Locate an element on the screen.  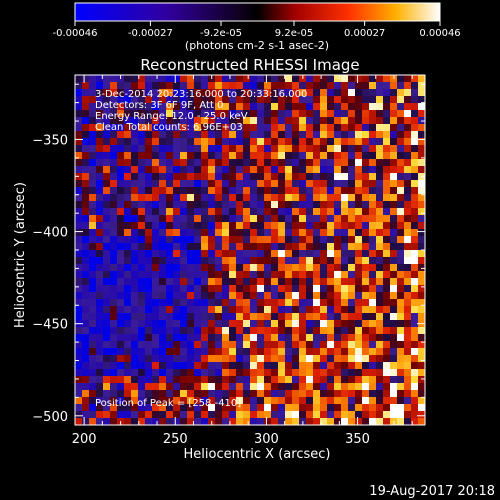
colorbar-tick-label: 0.00046 is located at coordinates (439, 33).